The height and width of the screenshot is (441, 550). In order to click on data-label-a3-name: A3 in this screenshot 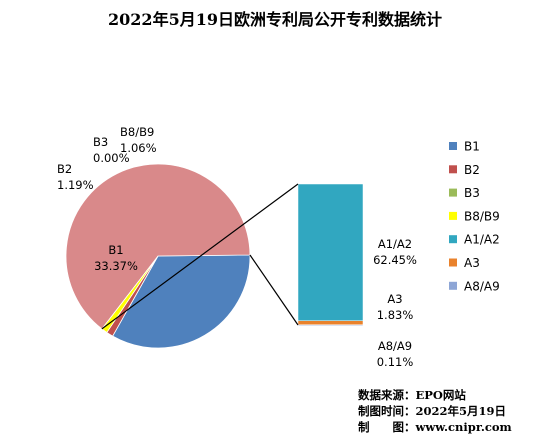, I will do `click(394, 299)`.